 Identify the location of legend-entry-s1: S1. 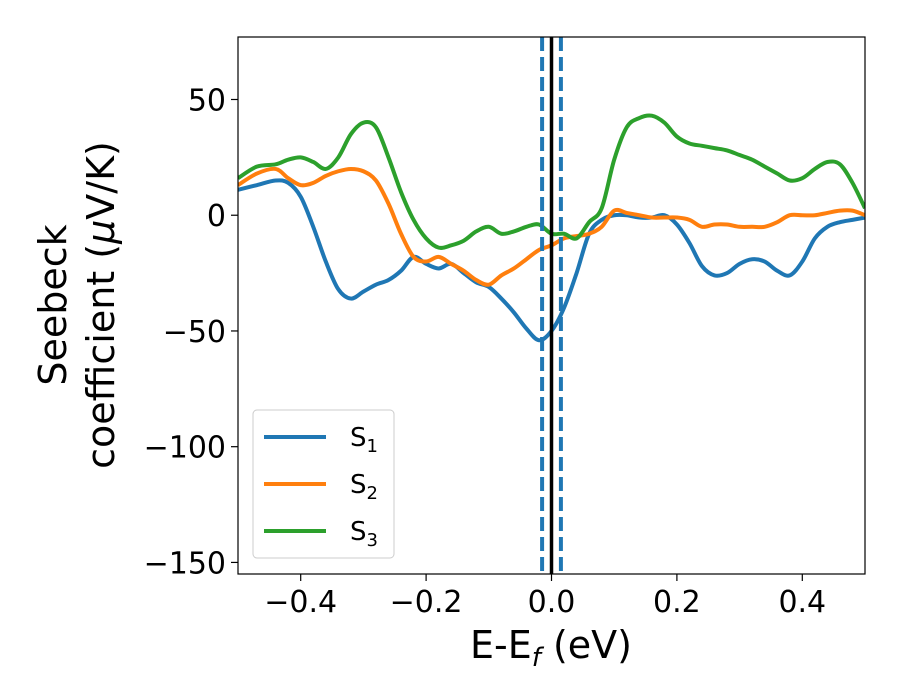
(321, 440).